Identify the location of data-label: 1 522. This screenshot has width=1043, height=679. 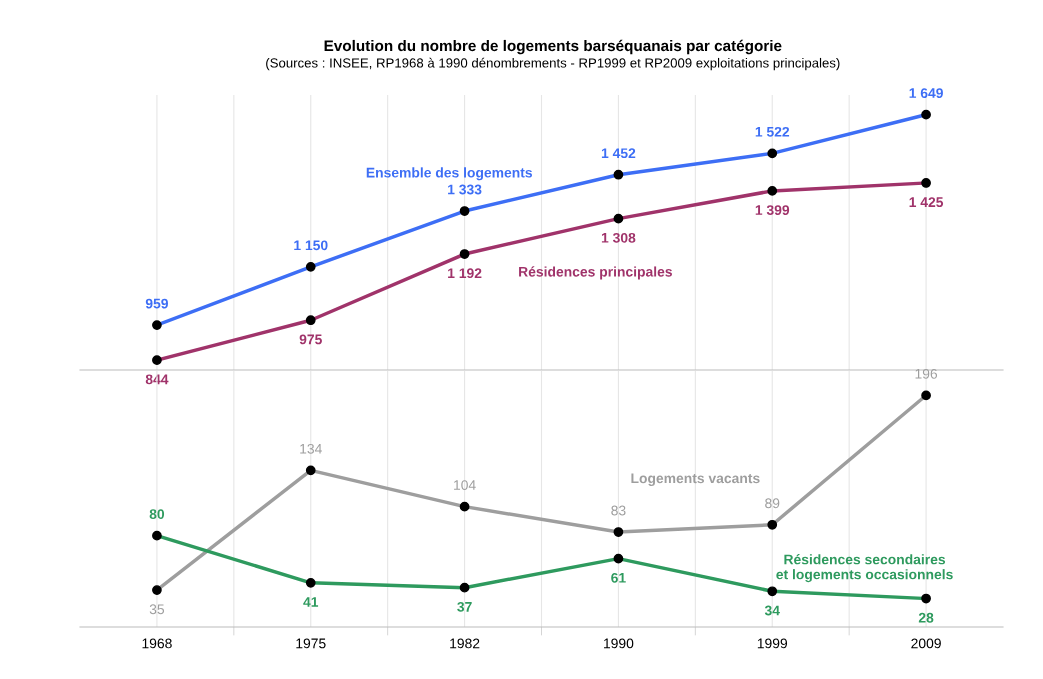
(772, 131).